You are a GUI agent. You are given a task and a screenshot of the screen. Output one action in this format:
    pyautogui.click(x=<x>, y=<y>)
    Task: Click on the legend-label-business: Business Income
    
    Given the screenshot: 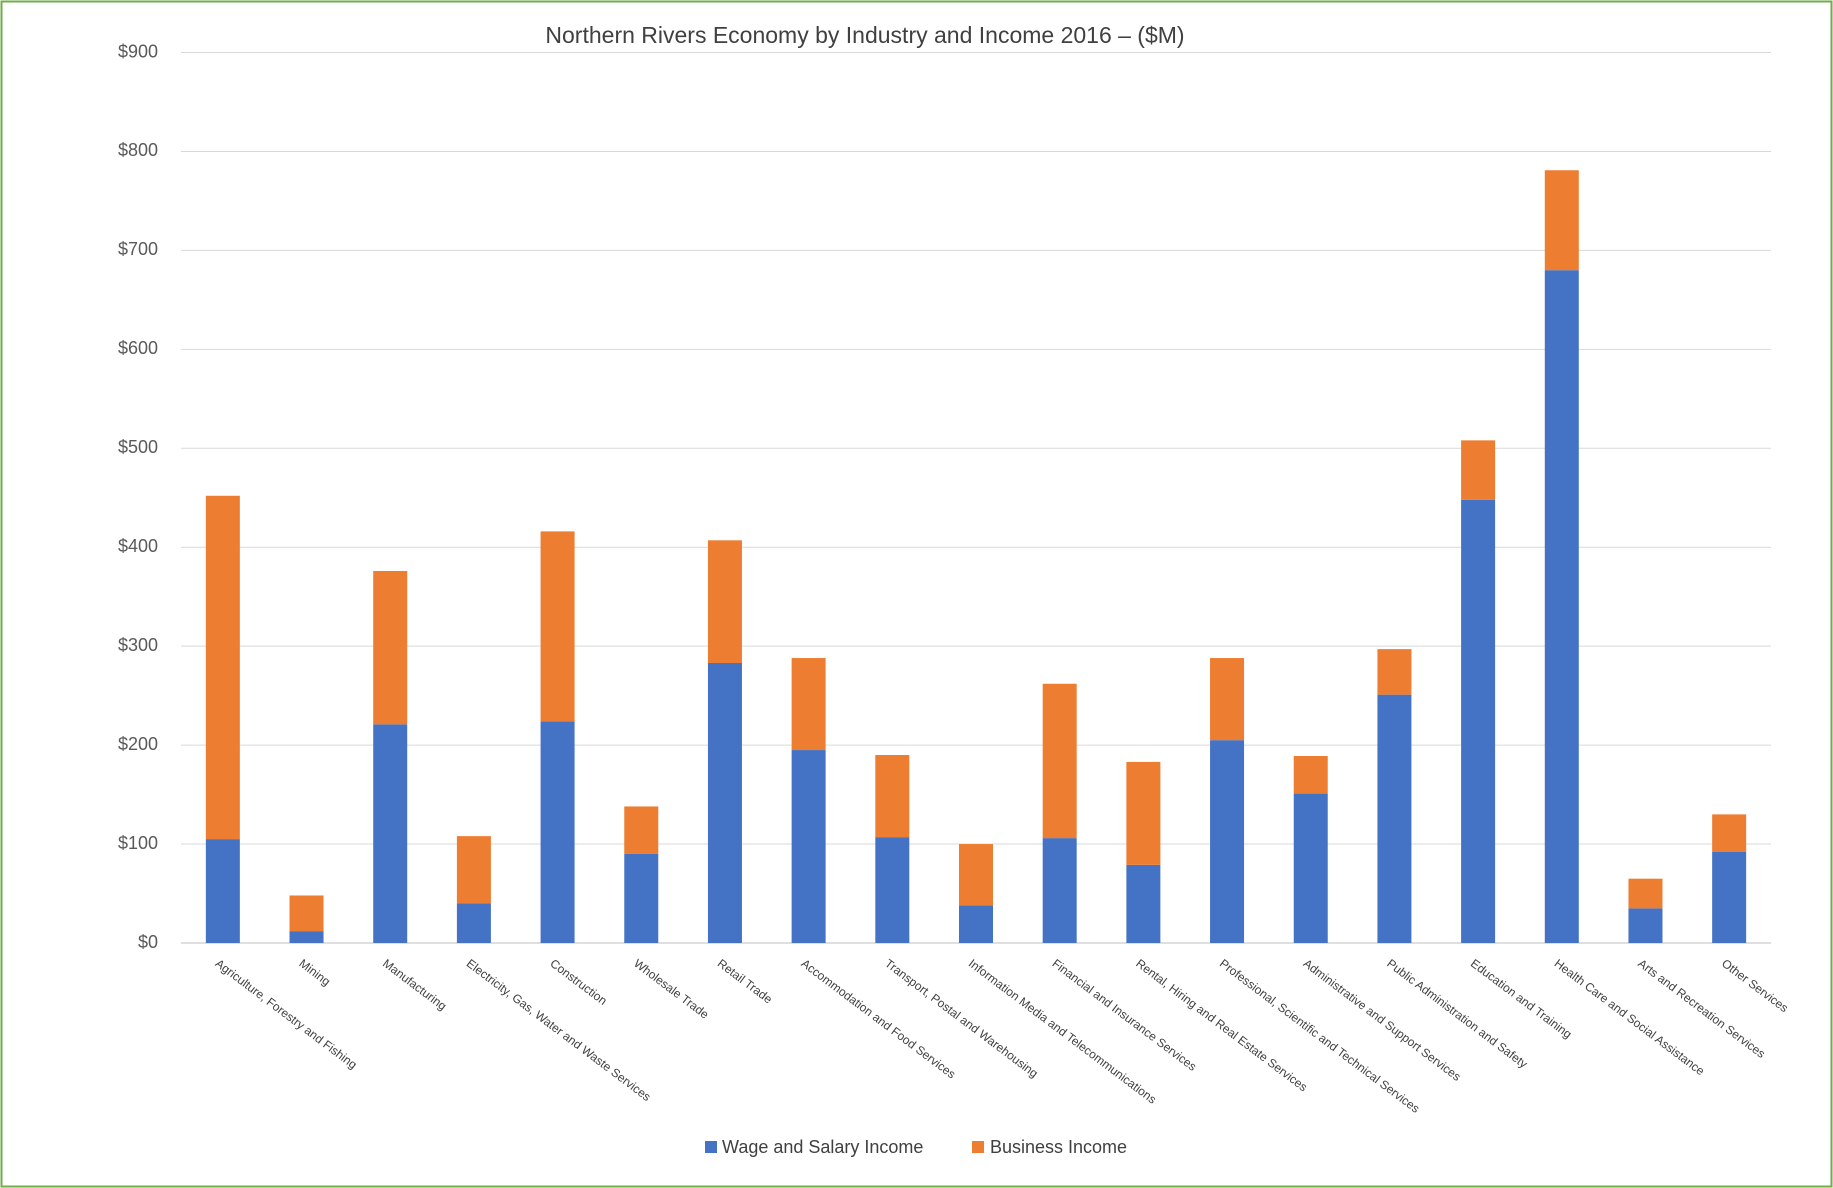 What is the action you would take?
    pyautogui.click(x=1058, y=1147)
    